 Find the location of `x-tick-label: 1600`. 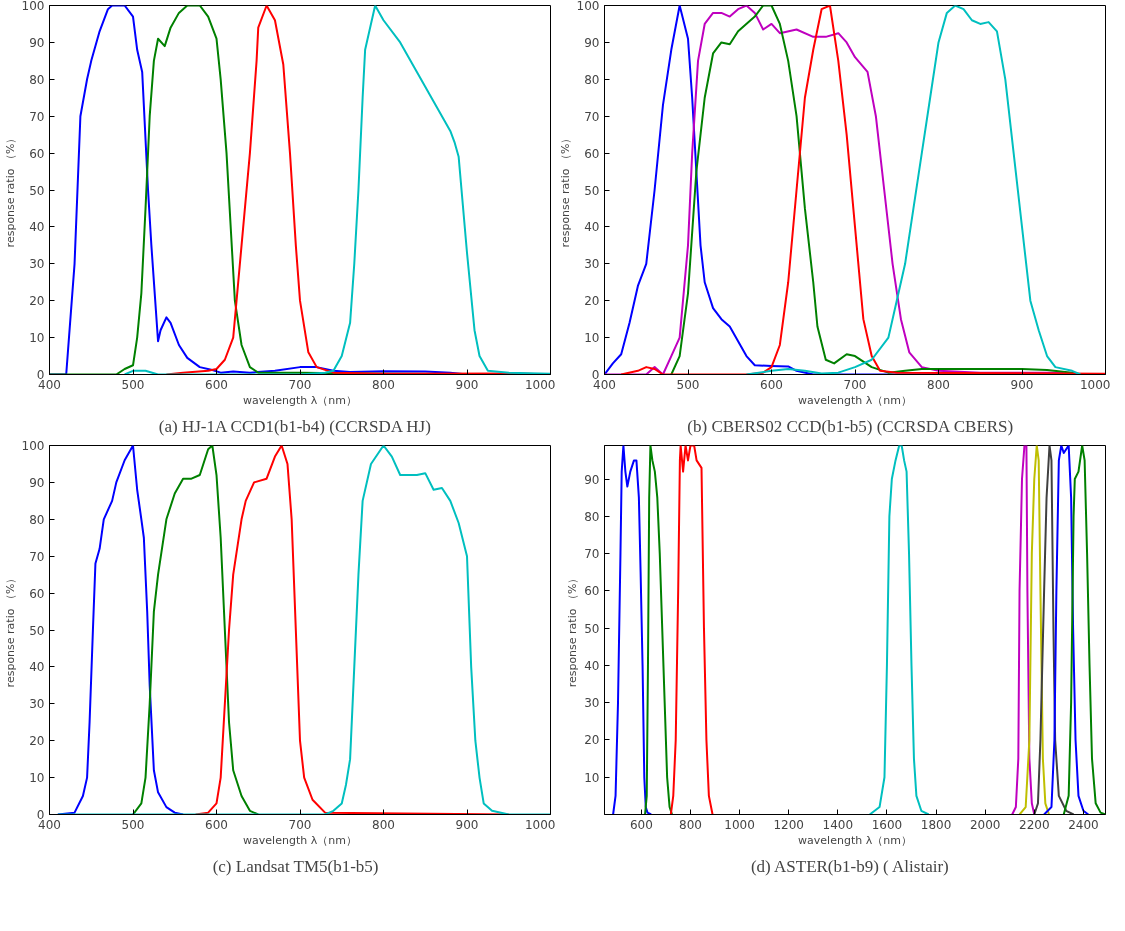

x-tick-label: 1600 is located at coordinates (887, 824).